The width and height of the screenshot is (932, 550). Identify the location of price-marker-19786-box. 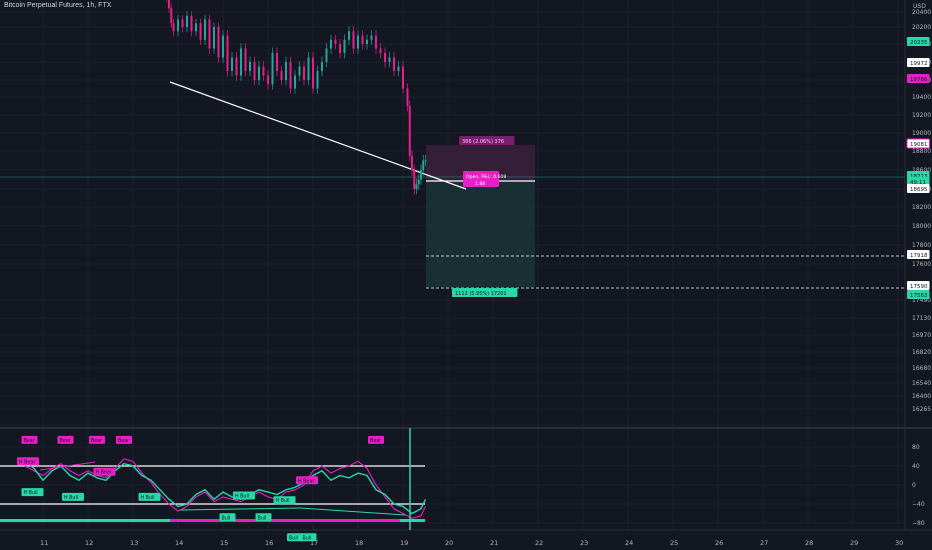
(918, 78).